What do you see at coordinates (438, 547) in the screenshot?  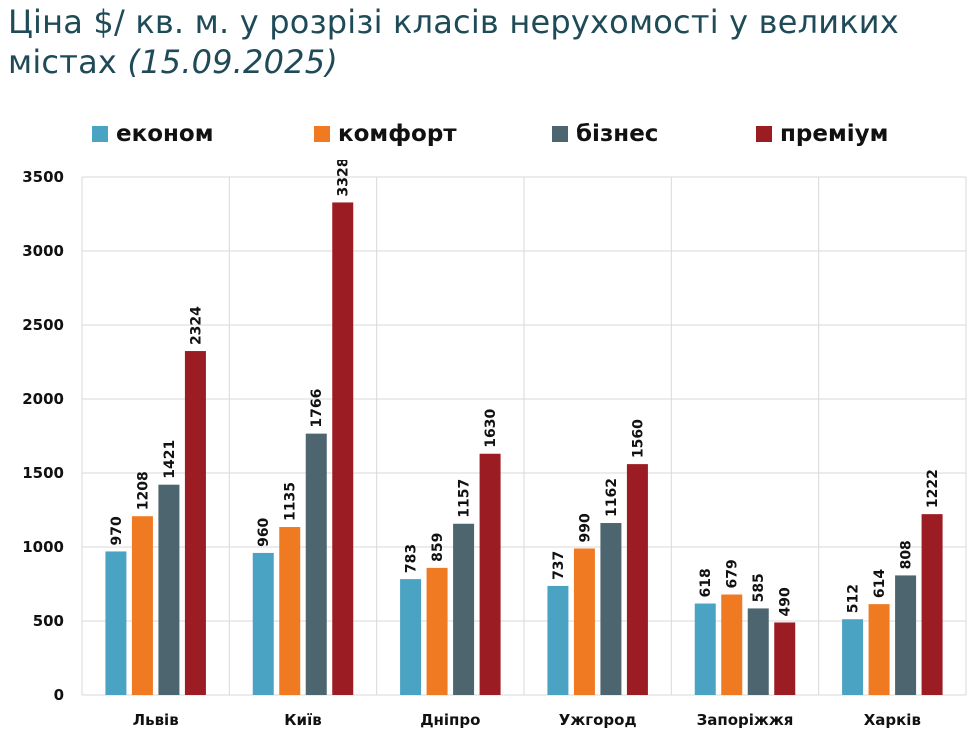 I see `data-label: 859` at bounding box center [438, 547].